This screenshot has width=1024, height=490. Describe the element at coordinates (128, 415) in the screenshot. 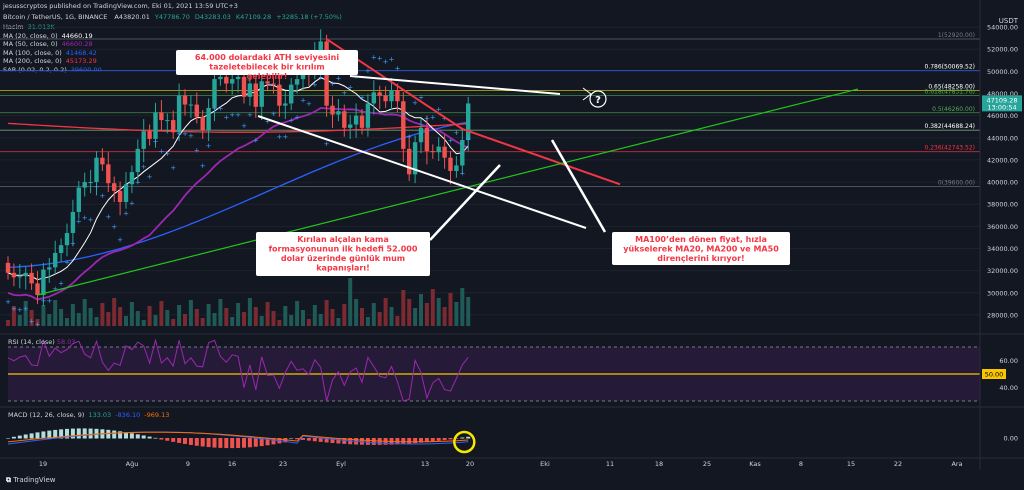

I see `macd-value-1: -836.10` at that location.